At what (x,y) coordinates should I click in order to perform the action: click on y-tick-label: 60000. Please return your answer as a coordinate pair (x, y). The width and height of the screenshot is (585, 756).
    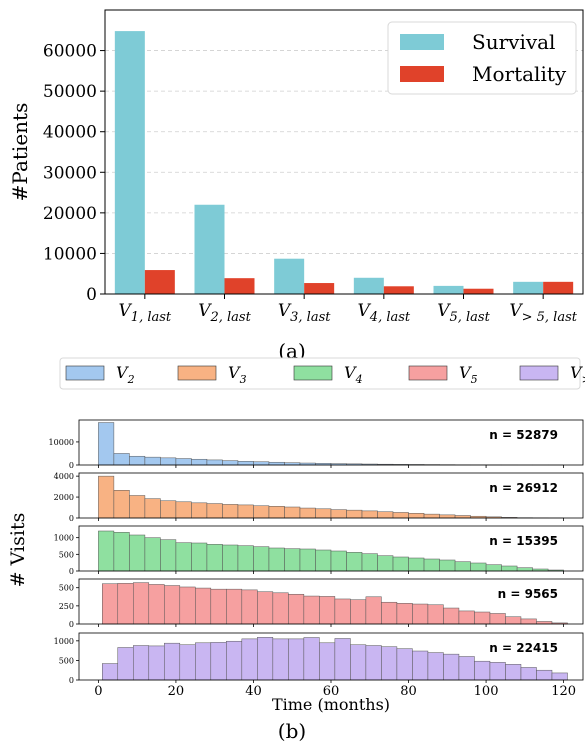
    Looking at the image, I should click on (70, 52).